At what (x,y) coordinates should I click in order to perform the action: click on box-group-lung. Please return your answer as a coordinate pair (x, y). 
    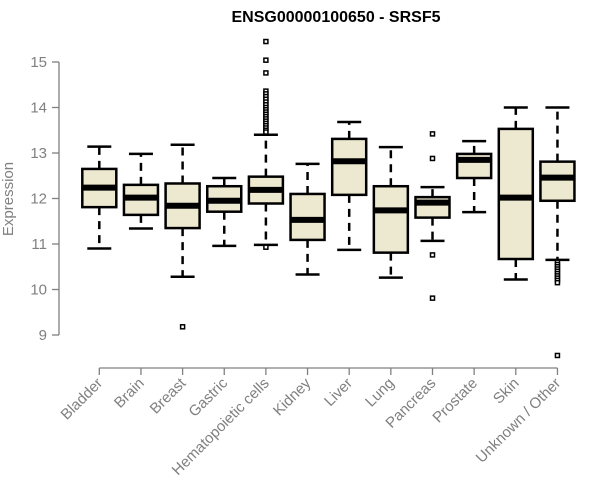
    Looking at the image, I should click on (391, 212).